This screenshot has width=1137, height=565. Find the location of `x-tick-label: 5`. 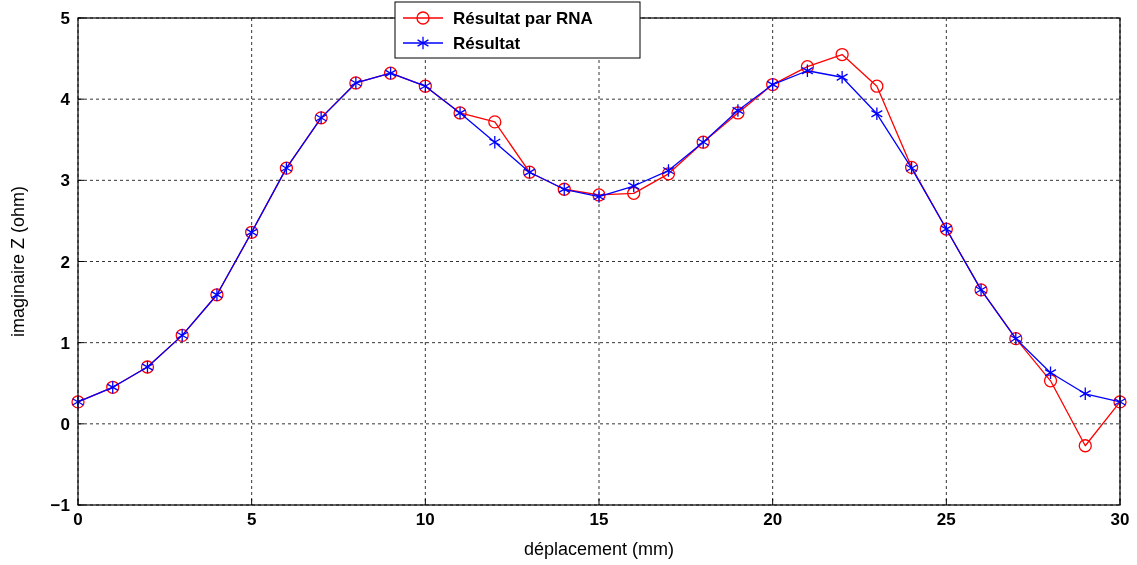

x-tick-label: 5 is located at coordinates (251, 519).